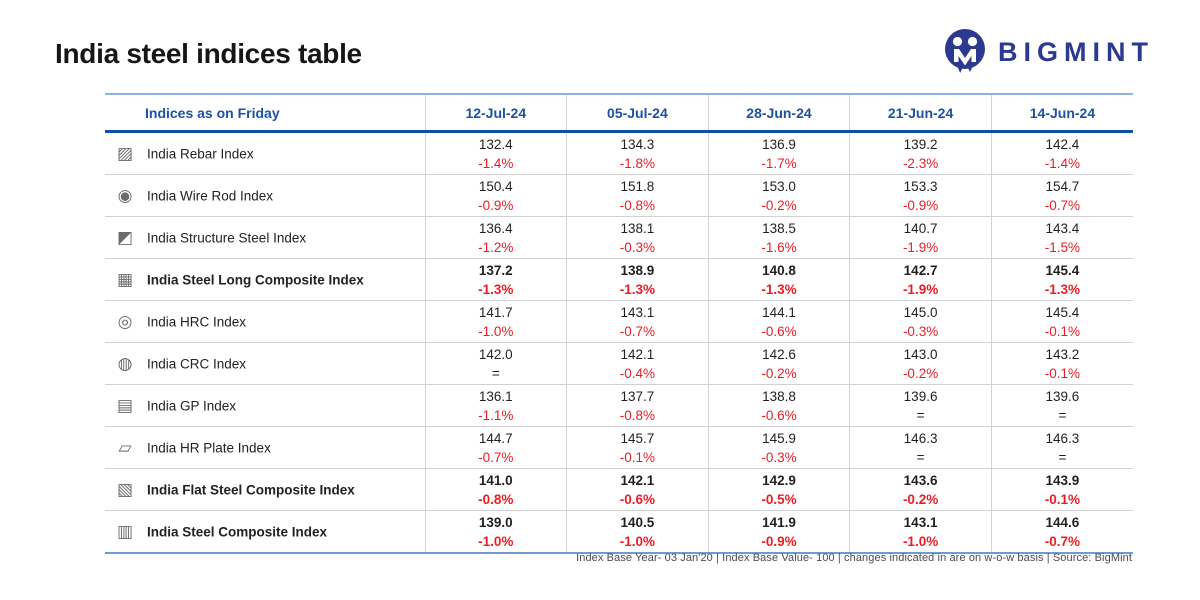 This screenshot has width=1200, height=600. Describe the element at coordinates (920, 447) in the screenshot. I see `index-value-cell: 146.3 =` at that location.